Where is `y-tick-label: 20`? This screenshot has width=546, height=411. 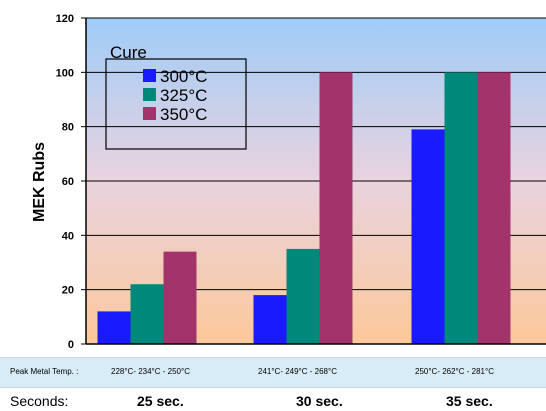
y-tick-label: 20 is located at coordinates (68, 291).